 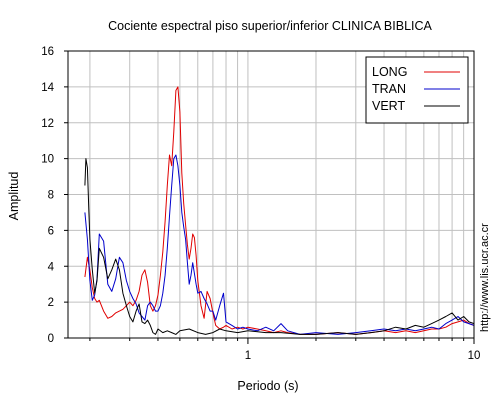 I want to click on x-tick-label: 1, so click(x=248, y=356).